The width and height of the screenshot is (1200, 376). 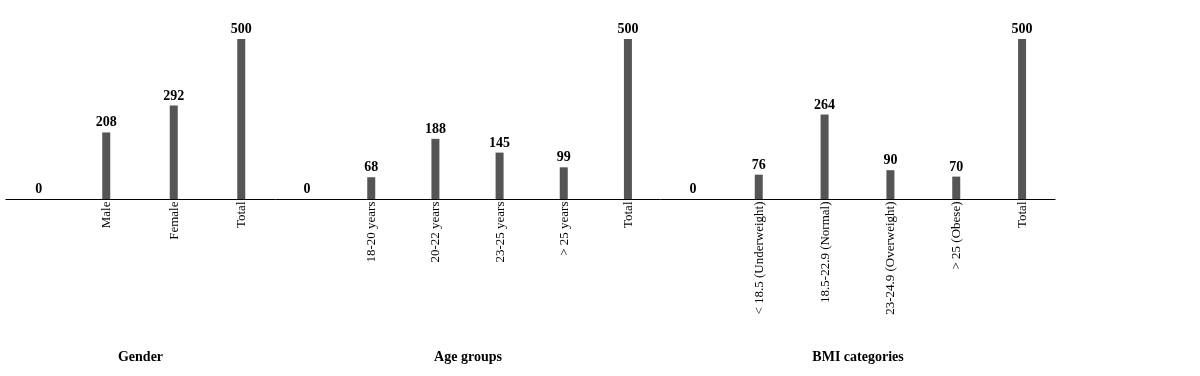 I want to click on data-label: 99, so click(x=563, y=157).